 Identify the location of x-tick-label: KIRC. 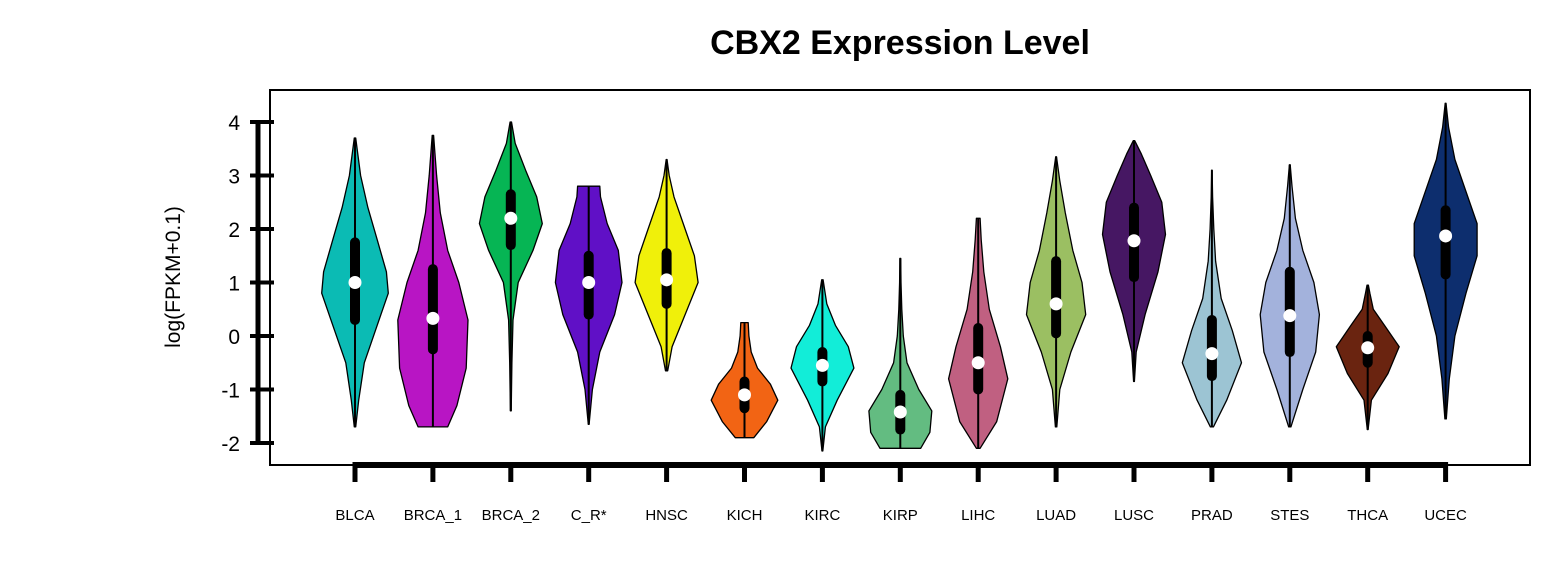
(822, 515).